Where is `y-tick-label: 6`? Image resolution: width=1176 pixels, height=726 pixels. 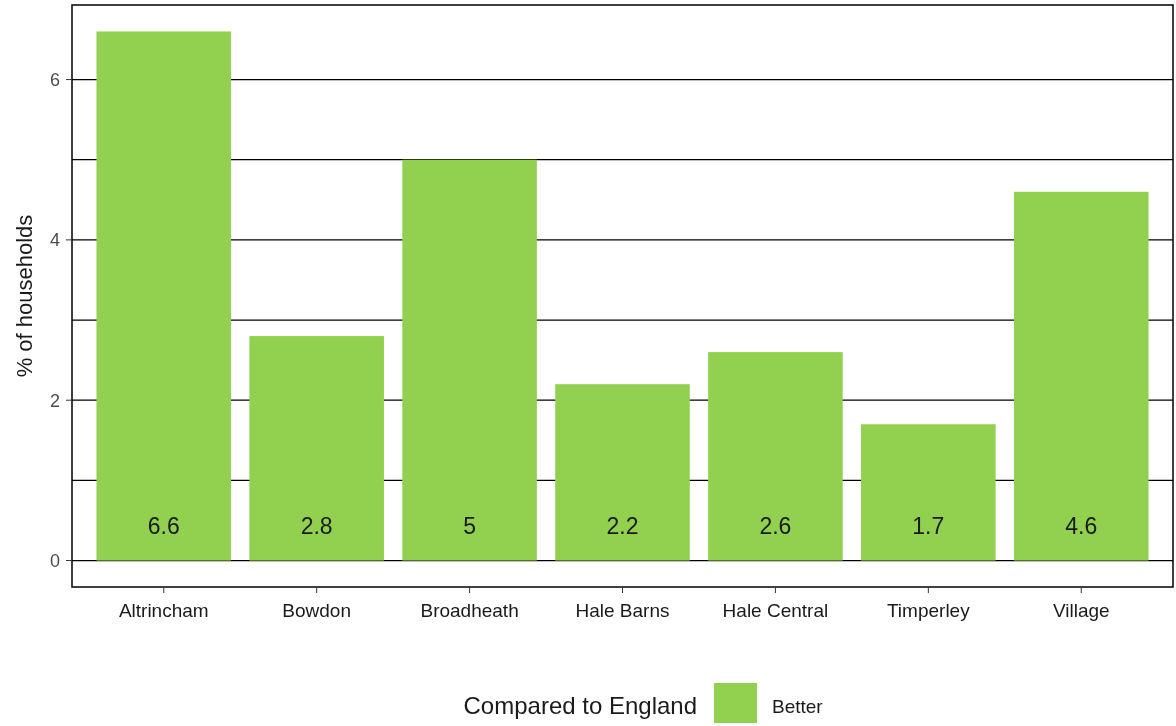
y-tick-label: 6 is located at coordinates (54, 79).